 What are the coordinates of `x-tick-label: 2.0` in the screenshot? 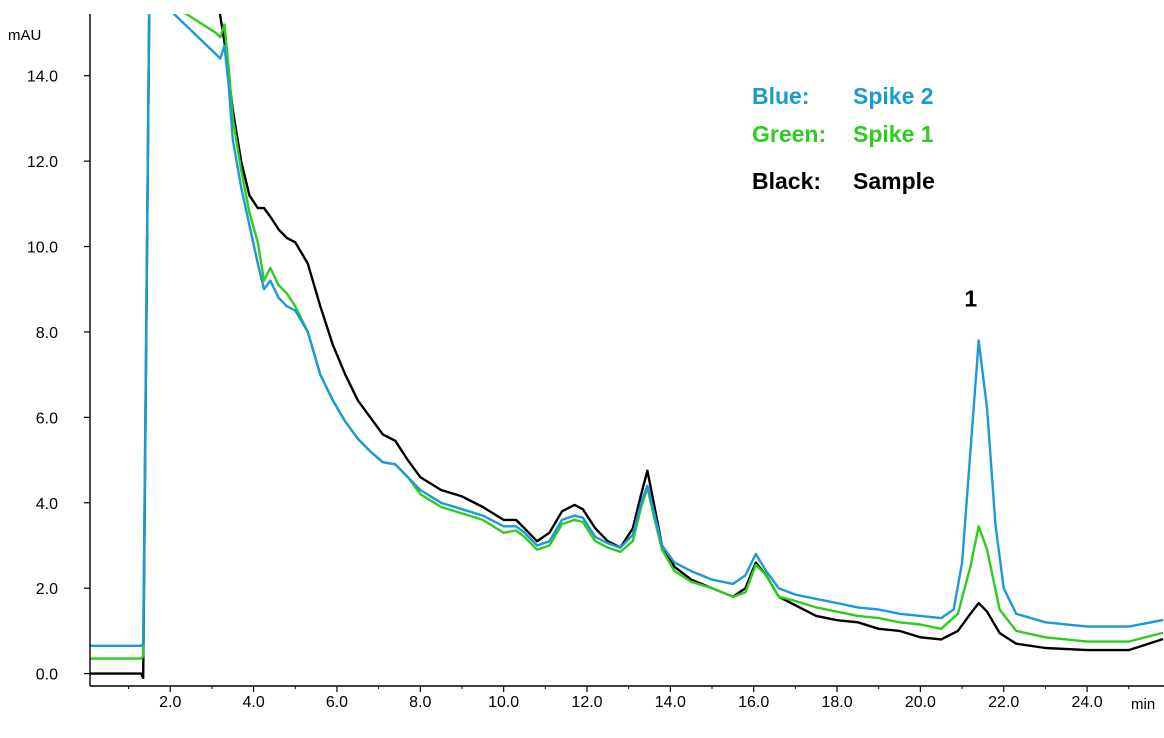 It's located at (170, 702).